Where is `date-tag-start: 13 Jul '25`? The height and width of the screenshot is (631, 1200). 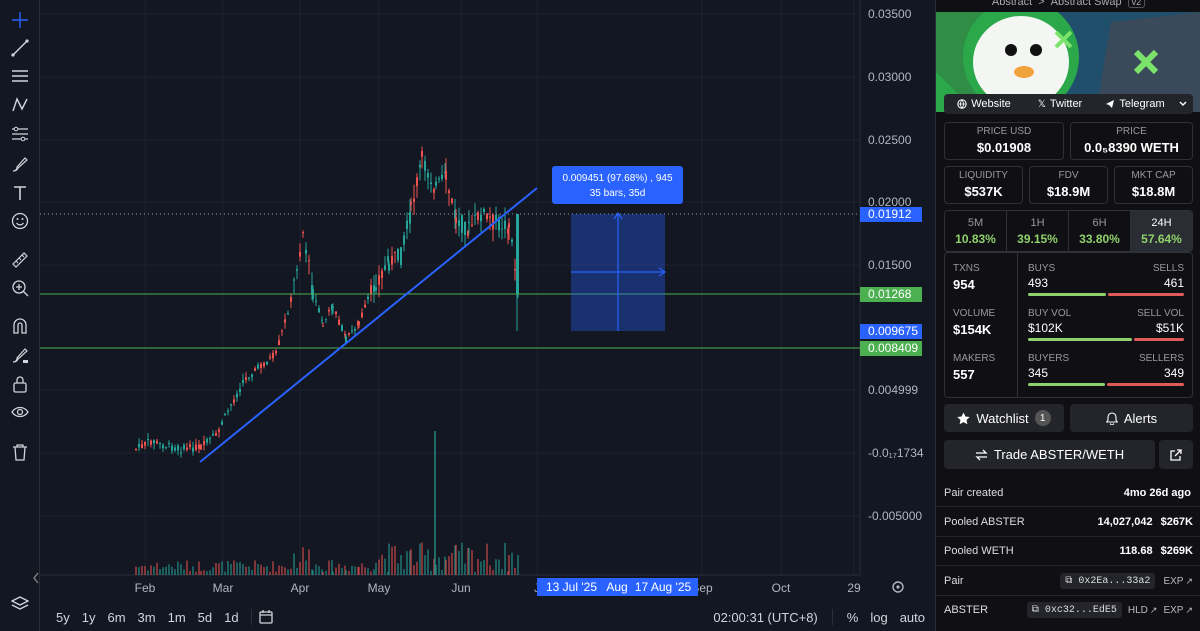 date-tag-start: 13 Jul '25 is located at coordinates (571, 587).